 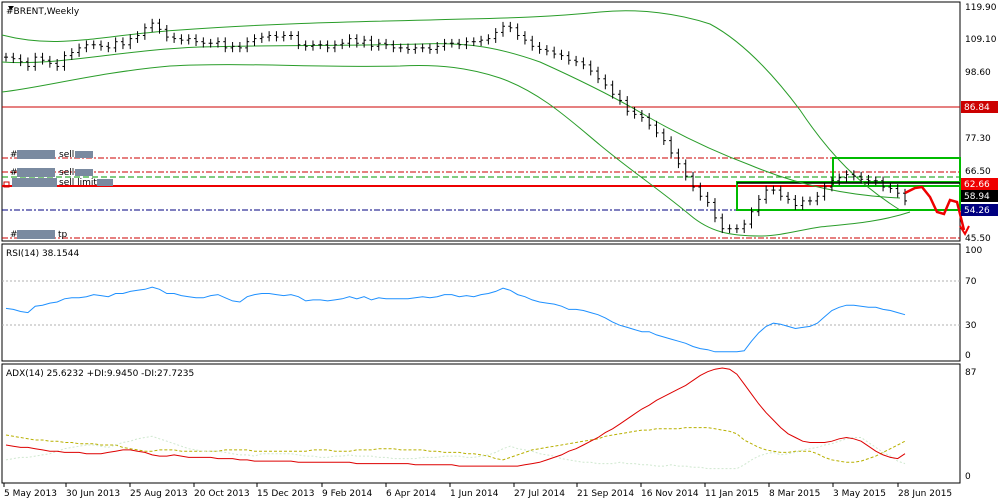 What do you see at coordinates (981, 8) in the screenshot?
I see `price-label-119: 119.90` at bounding box center [981, 8].